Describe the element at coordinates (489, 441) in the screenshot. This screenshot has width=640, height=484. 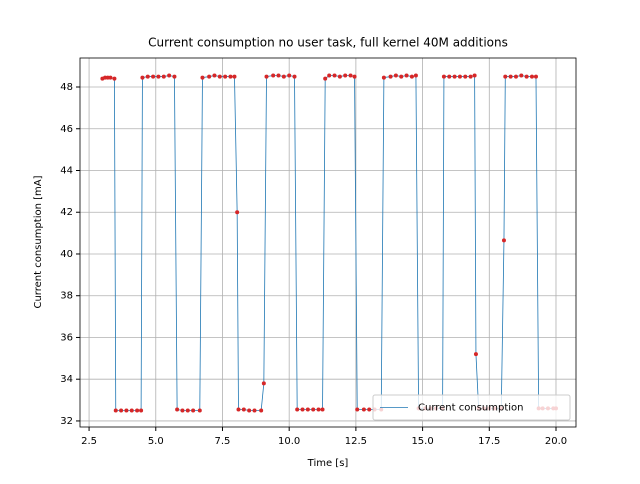
I see `x-tick-label: 17.5` at that location.